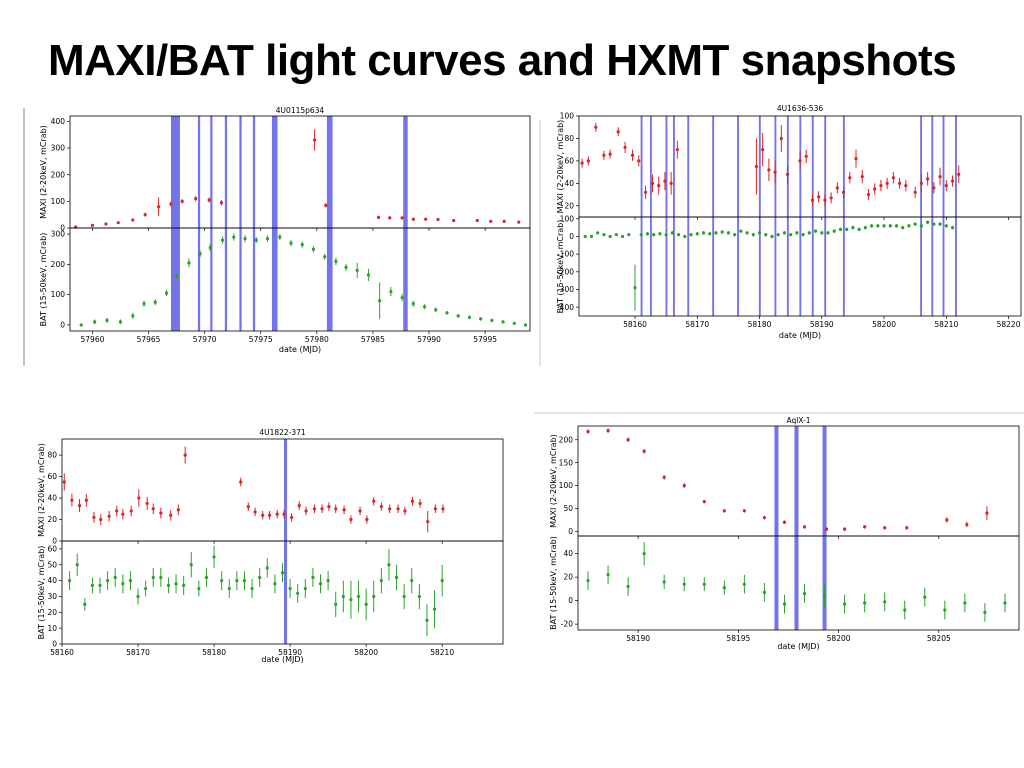 Image resolution: width=1024 pixels, height=768 pixels. I want to click on y-tick-label: 40, so click(568, 553).